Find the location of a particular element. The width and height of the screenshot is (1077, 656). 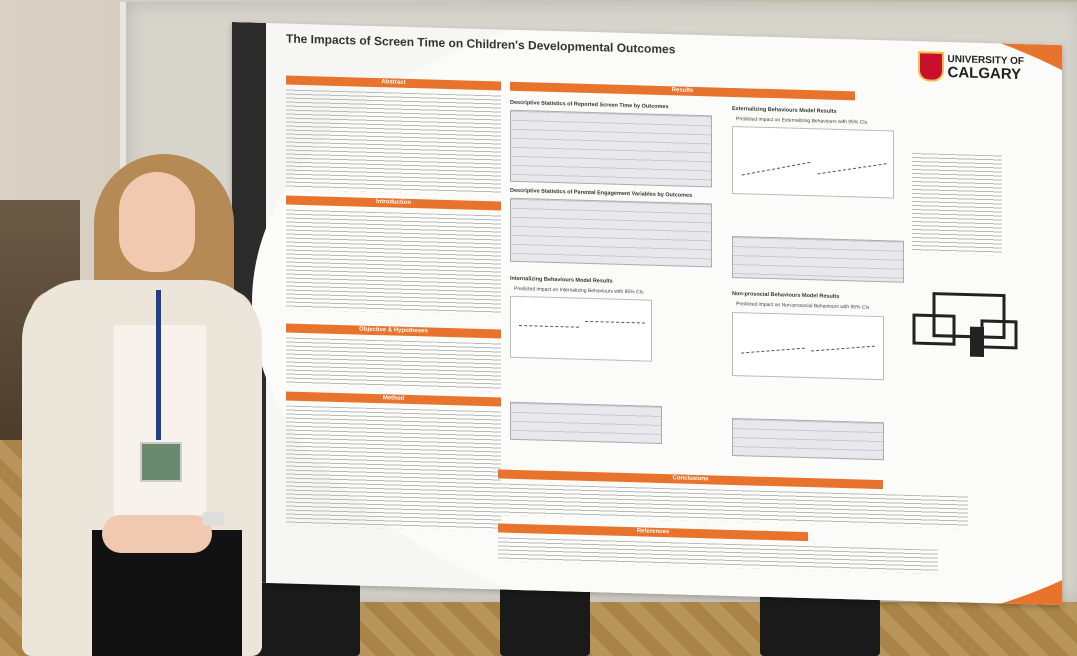

table-screen-time is located at coordinates (611, 148).